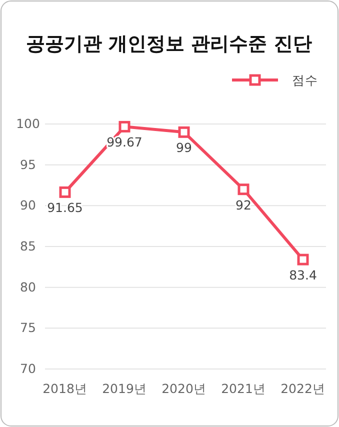 The height and width of the screenshot is (427, 339). I want to click on x-tick-label: 2022년, so click(303, 388).